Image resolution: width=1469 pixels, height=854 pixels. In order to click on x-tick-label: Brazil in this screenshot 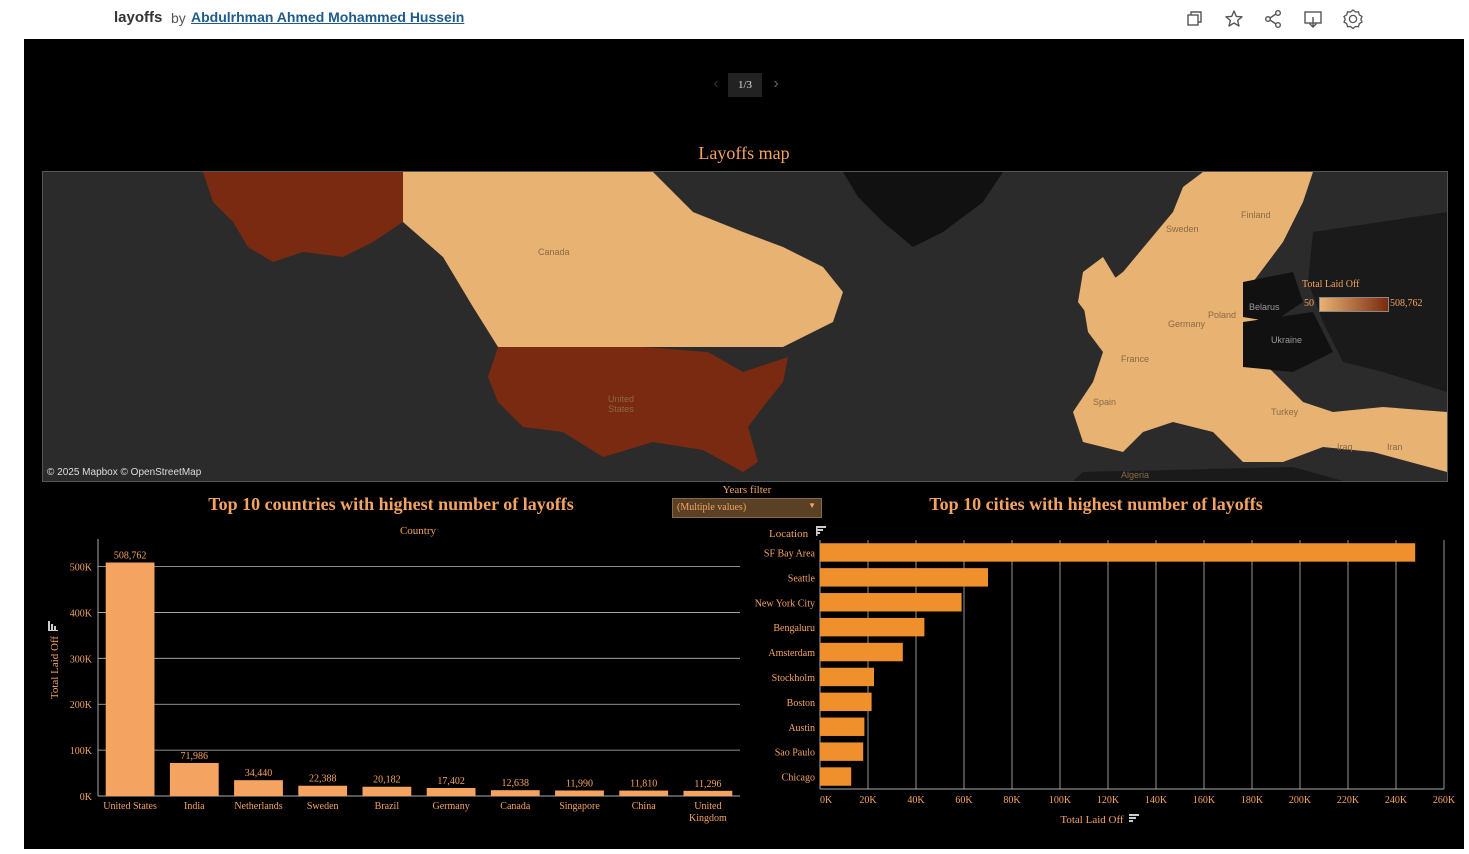, I will do `click(387, 806)`.